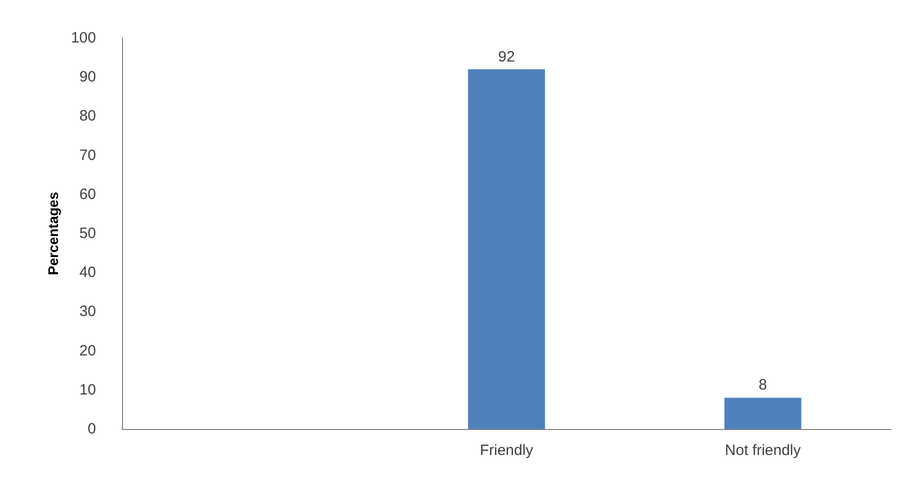 This screenshot has height=479, width=905. I want to click on x-tick-label: Friendly, so click(507, 450).